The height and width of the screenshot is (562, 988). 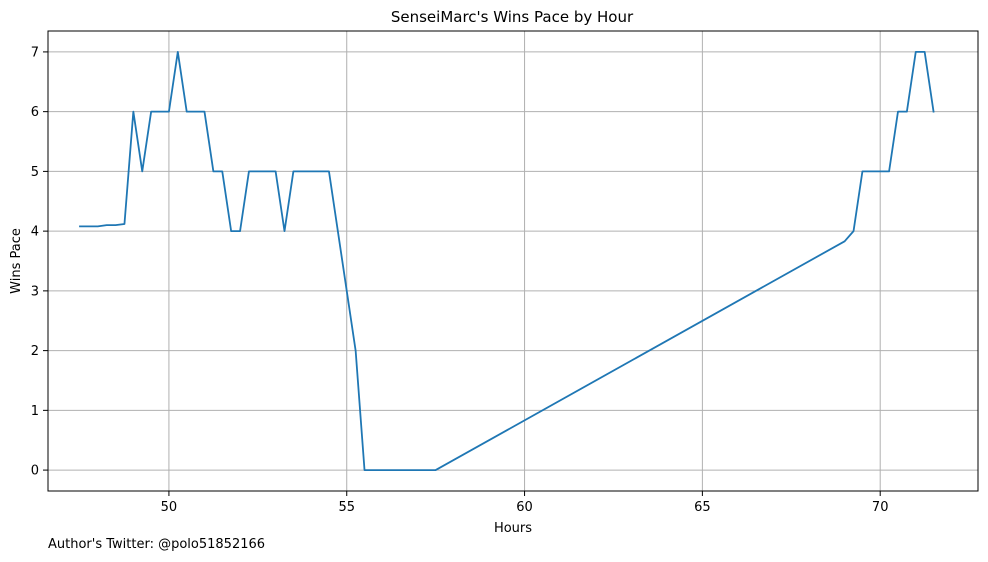 I want to click on y-tick-label: 4, so click(x=35, y=232).